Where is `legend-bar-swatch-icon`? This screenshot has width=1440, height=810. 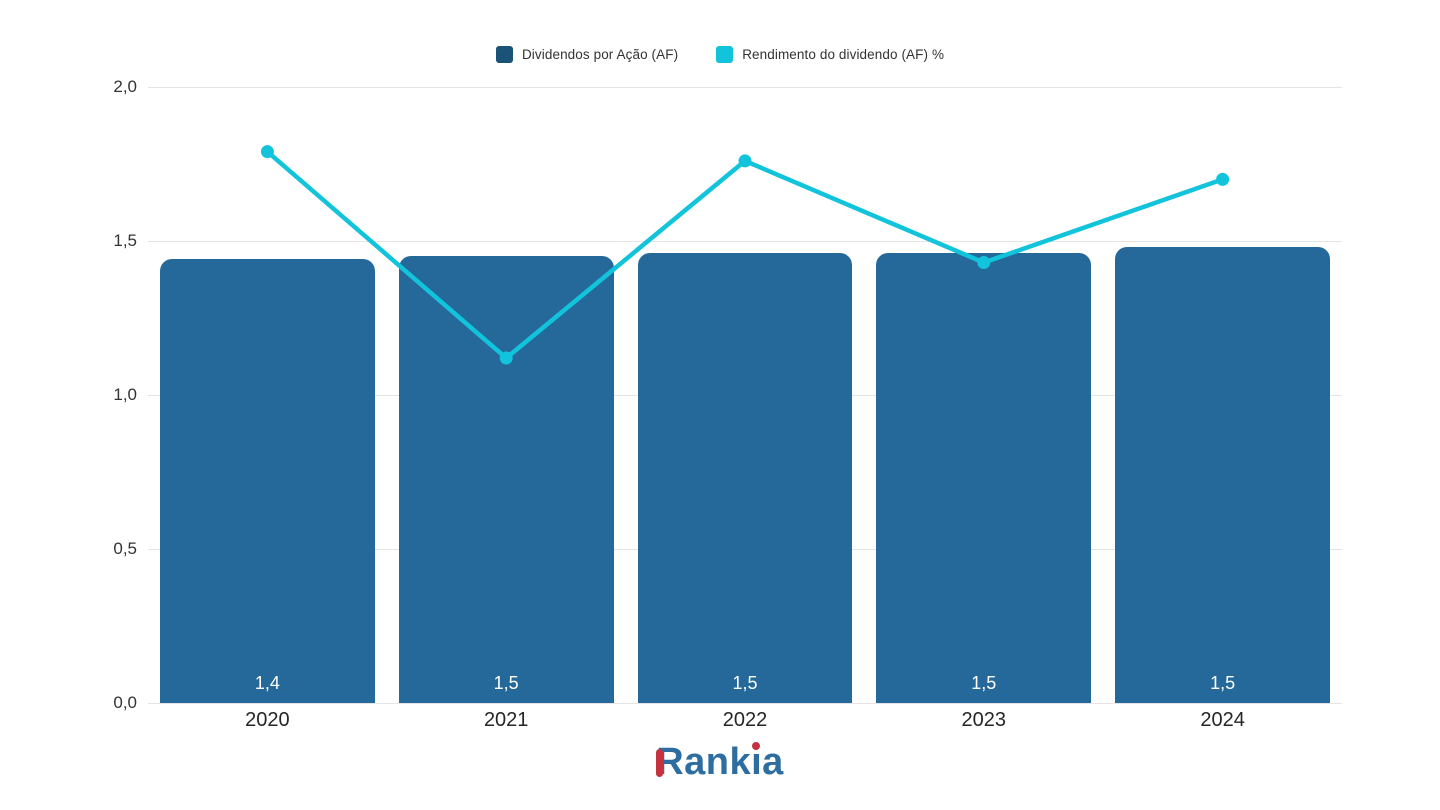 legend-bar-swatch-icon is located at coordinates (504, 54).